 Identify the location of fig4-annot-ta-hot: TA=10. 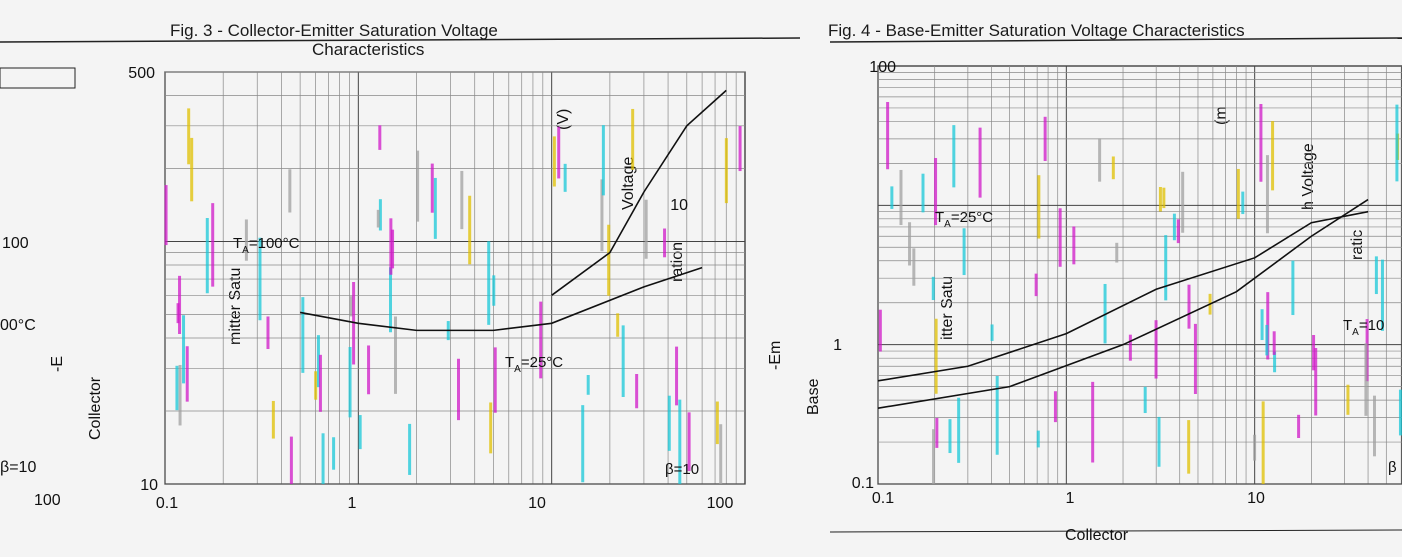
(1363, 327).